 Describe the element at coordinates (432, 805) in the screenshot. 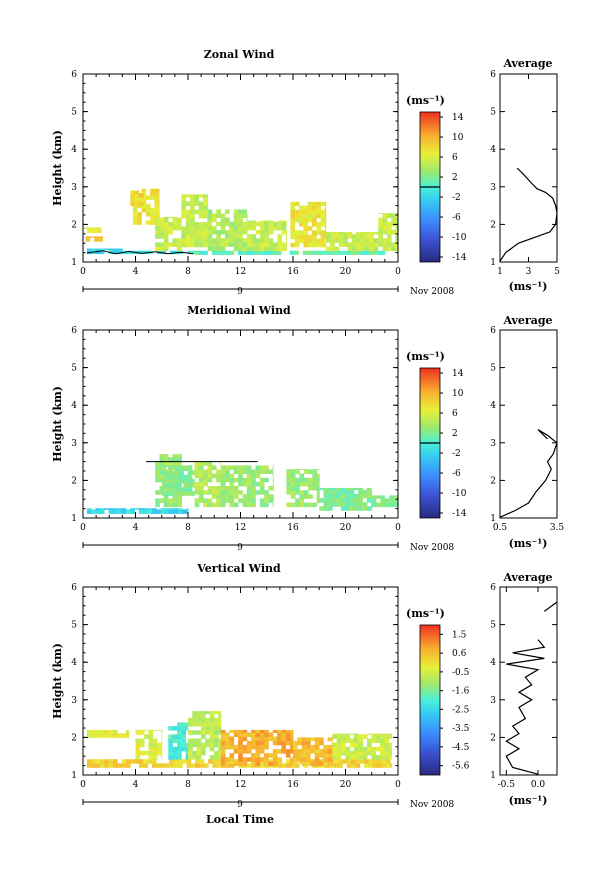

I see `vertical-wind-month-label: Nov 2008` at that location.